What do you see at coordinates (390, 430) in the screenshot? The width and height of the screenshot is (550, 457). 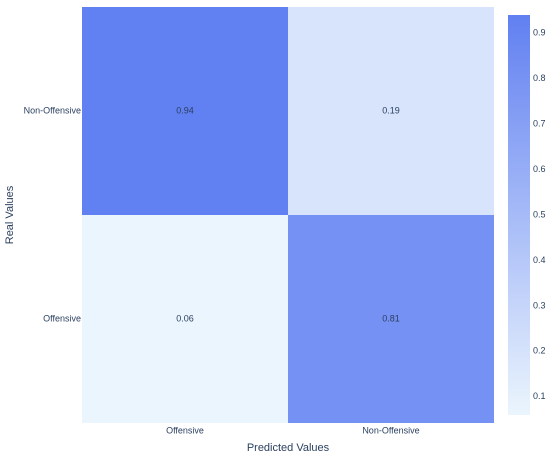 I see `x-tick-label: Non-Offensive` at bounding box center [390, 430].